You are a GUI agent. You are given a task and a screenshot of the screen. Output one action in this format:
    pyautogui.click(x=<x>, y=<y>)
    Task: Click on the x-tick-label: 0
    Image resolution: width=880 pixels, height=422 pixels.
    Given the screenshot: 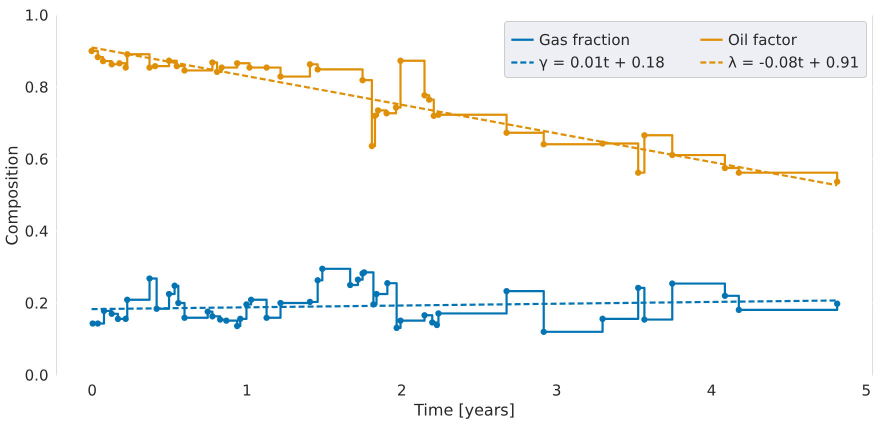 What is the action you would take?
    pyautogui.click(x=92, y=391)
    